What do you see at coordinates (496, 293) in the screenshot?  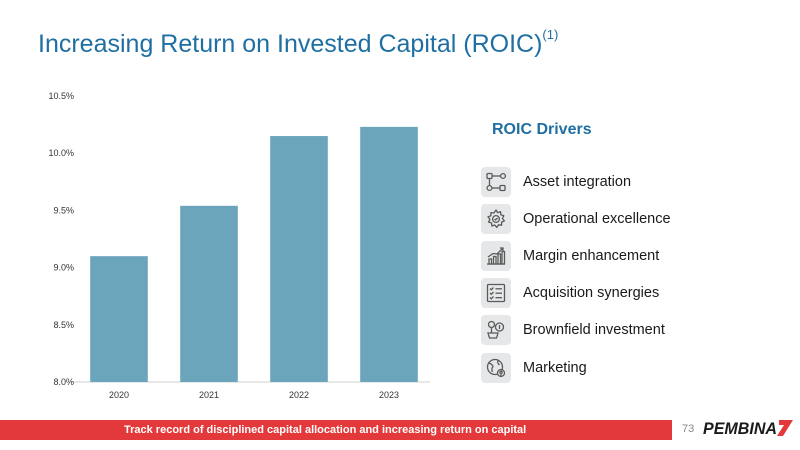 I see `checklist-icon` at bounding box center [496, 293].